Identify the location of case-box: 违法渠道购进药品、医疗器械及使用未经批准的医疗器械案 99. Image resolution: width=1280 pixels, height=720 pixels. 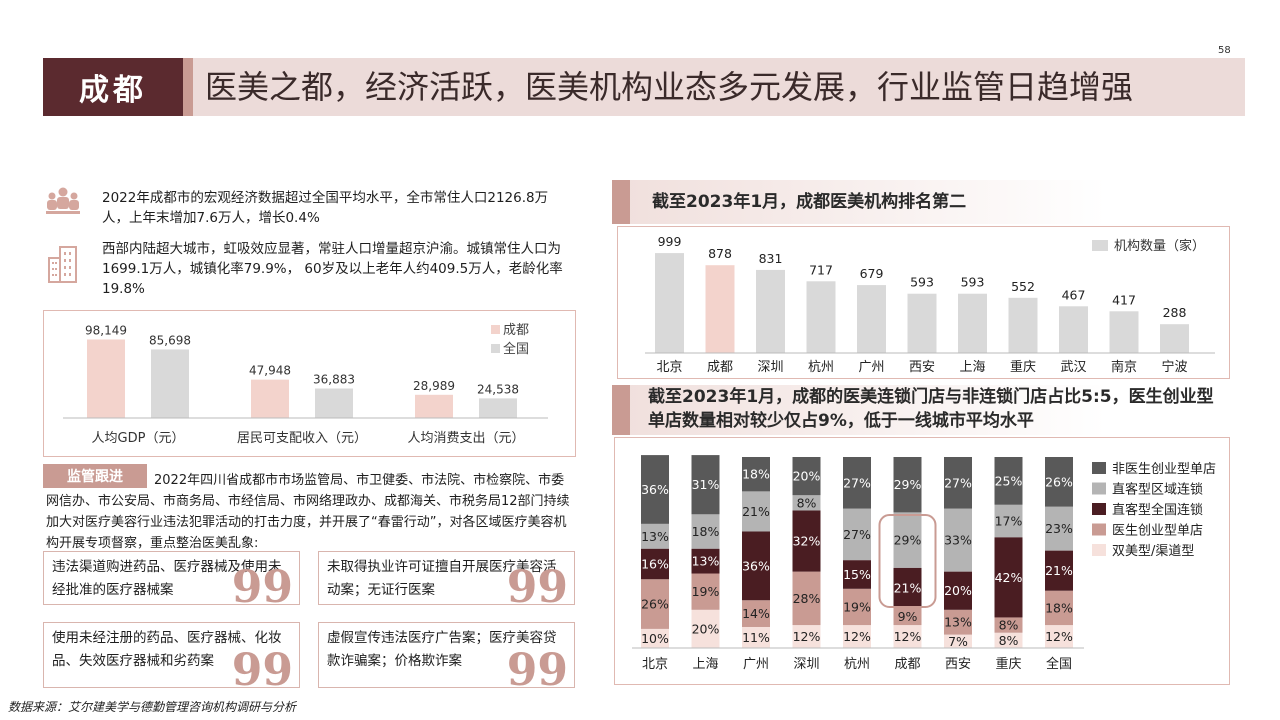
(171, 580).